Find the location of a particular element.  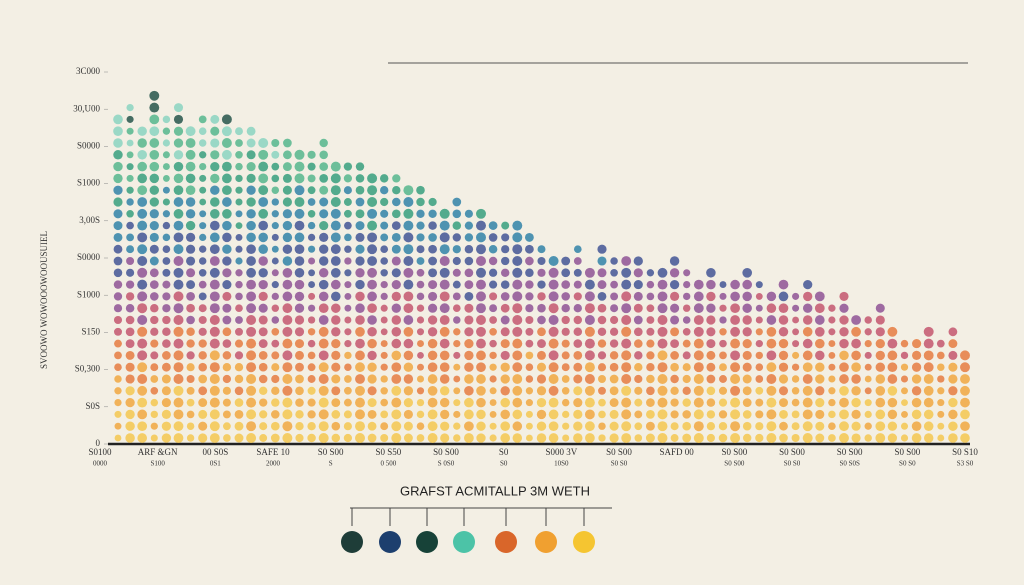

legend-item is located at coordinates (352, 530).